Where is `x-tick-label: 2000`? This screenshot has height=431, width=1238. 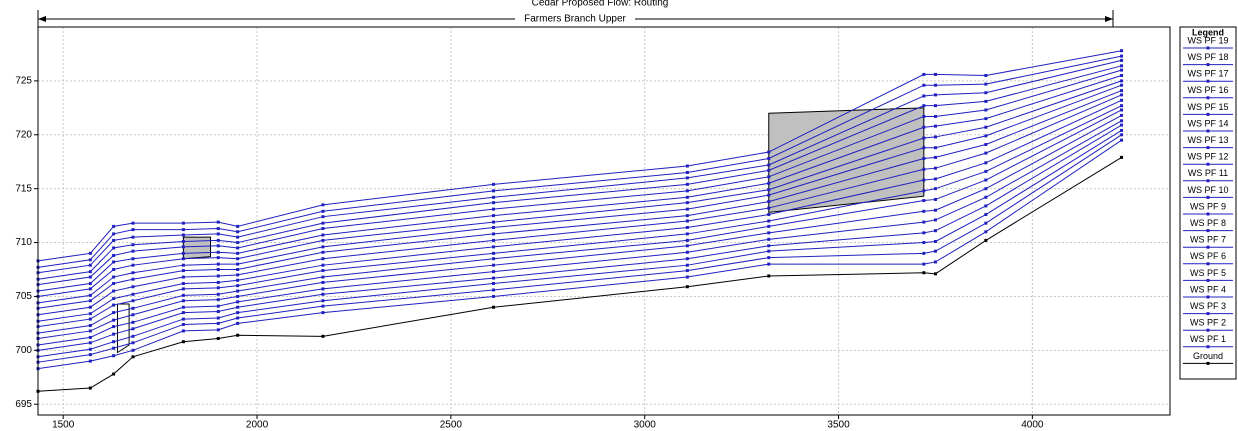
x-tick-label: 2000 is located at coordinates (257, 425).